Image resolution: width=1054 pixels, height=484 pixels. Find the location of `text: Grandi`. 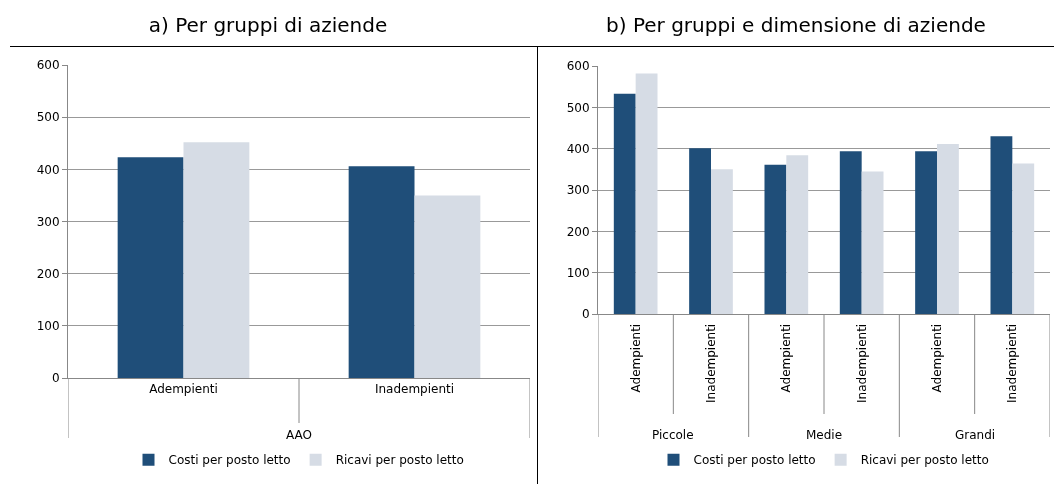

text: Grandi is located at coordinates (975, 435).